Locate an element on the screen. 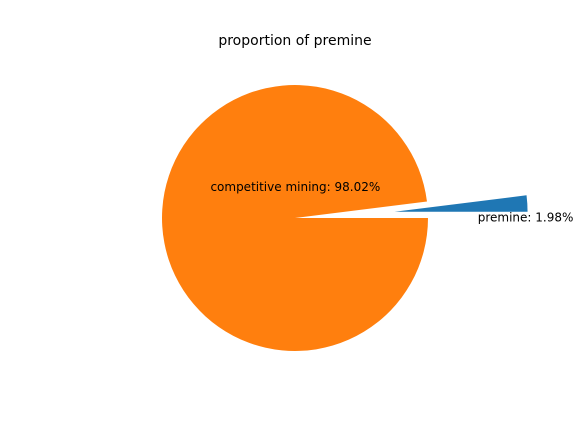  pie-labels: premine: 1.98% competitive mining: 98.02% is located at coordinates (391, 202).